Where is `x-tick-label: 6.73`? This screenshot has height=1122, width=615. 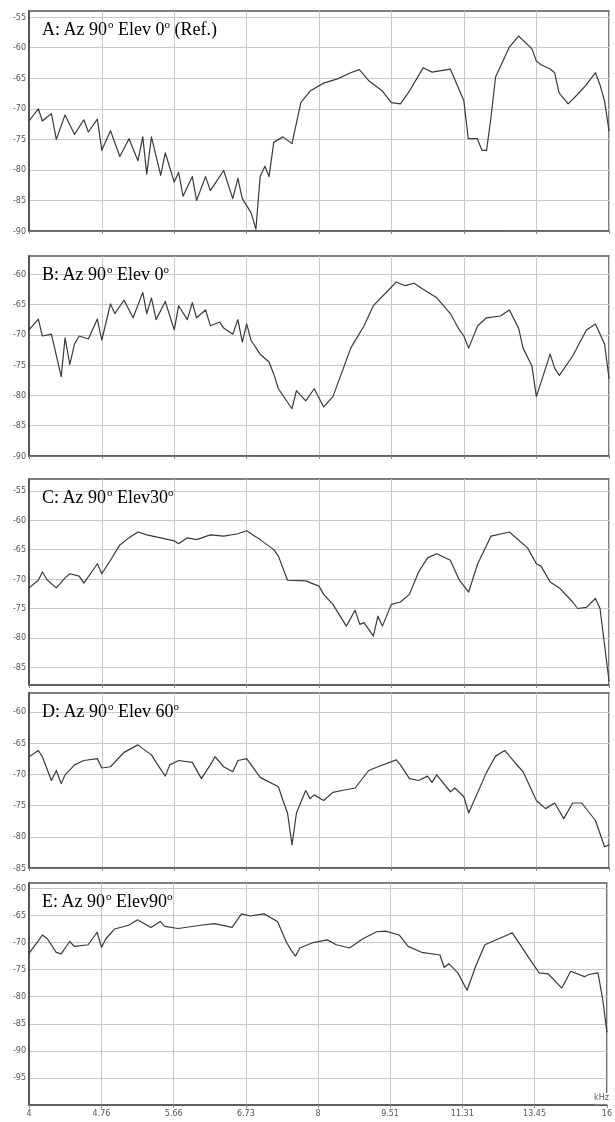 x-tick-label: 6.73 is located at coordinates (245, 1113).